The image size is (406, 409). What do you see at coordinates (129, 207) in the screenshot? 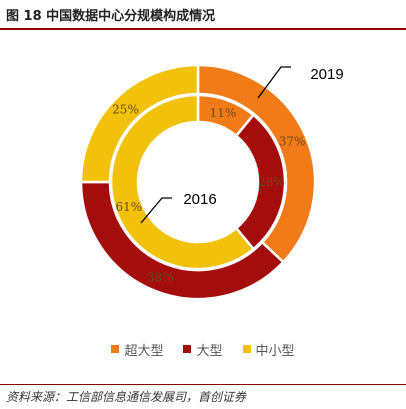
I see `data-label-2016-2: 61%` at bounding box center [129, 207].